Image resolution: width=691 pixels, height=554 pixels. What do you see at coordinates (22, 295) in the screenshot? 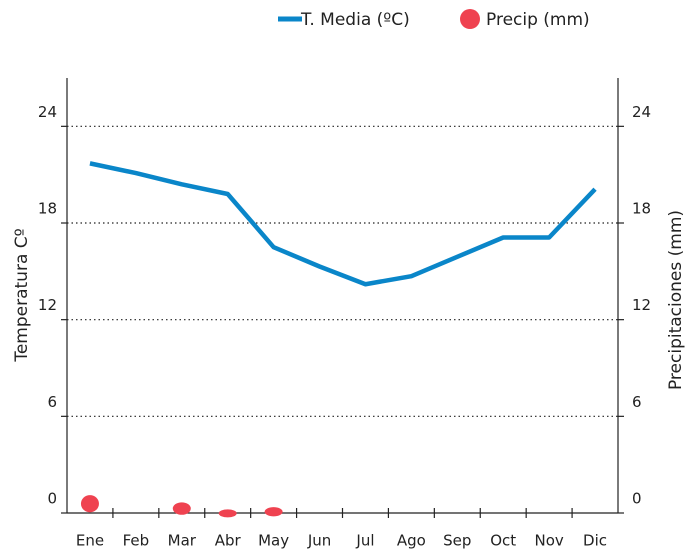
I see `y-axis-label: Temperatura Cº` at bounding box center [22, 295].